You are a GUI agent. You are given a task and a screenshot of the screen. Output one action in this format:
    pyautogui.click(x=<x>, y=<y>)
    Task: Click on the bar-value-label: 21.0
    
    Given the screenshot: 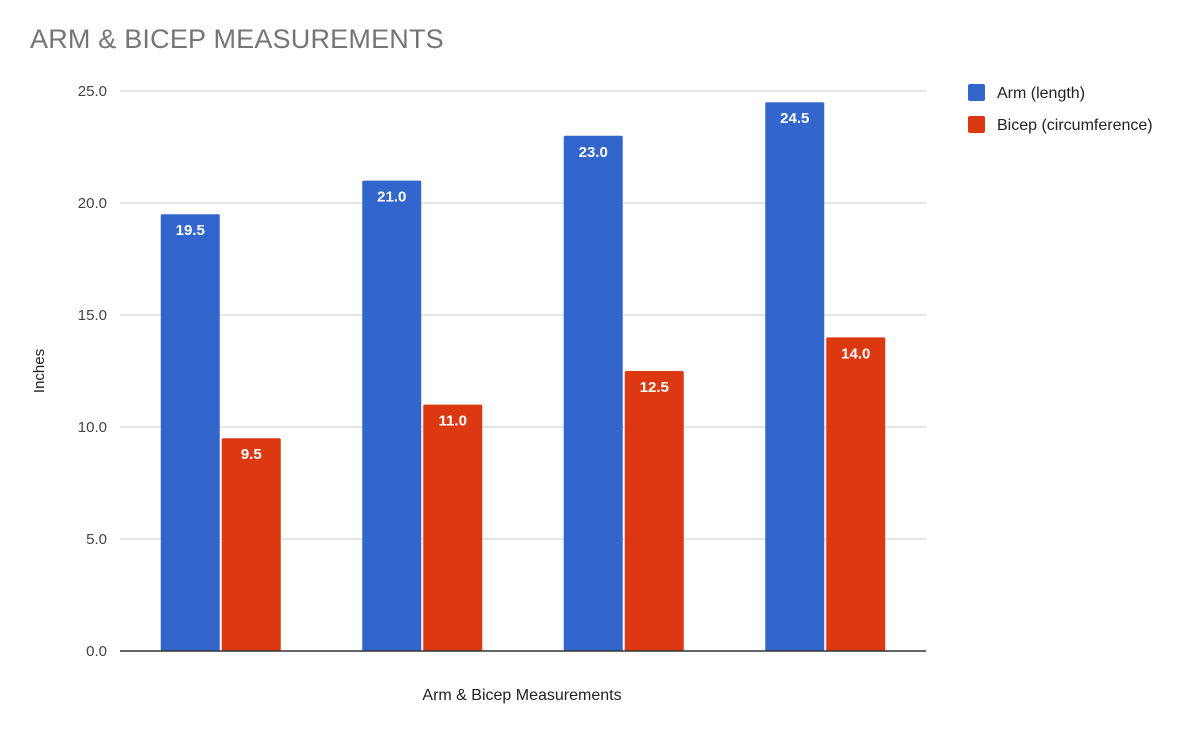 What is the action you would take?
    pyautogui.click(x=391, y=197)
    